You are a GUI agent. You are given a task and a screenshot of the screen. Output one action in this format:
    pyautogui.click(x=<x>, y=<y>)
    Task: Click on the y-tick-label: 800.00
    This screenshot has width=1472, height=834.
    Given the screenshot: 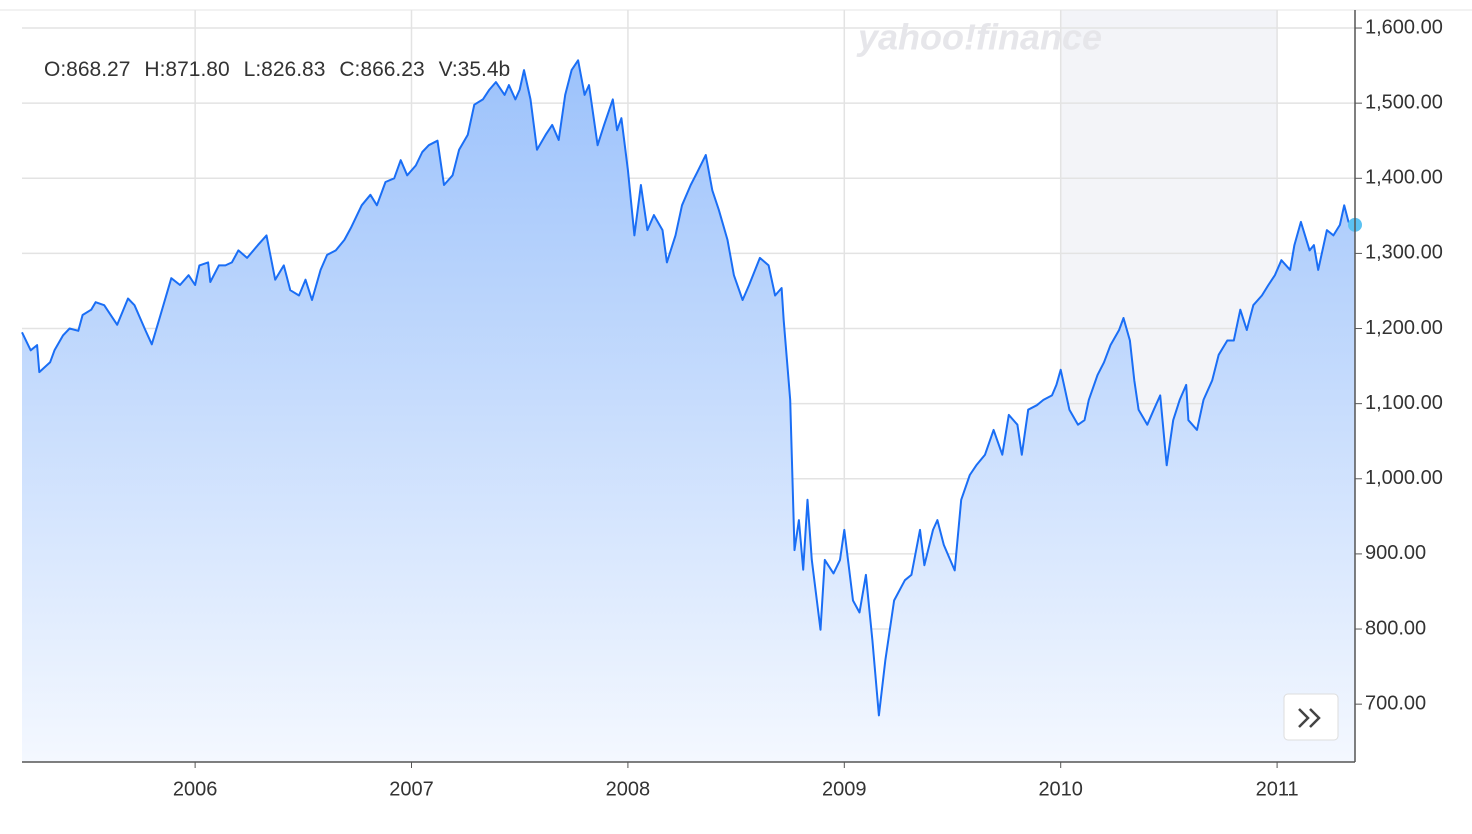 What is the action you would take?
    pyautogui.click(x=1395, y=628)
    